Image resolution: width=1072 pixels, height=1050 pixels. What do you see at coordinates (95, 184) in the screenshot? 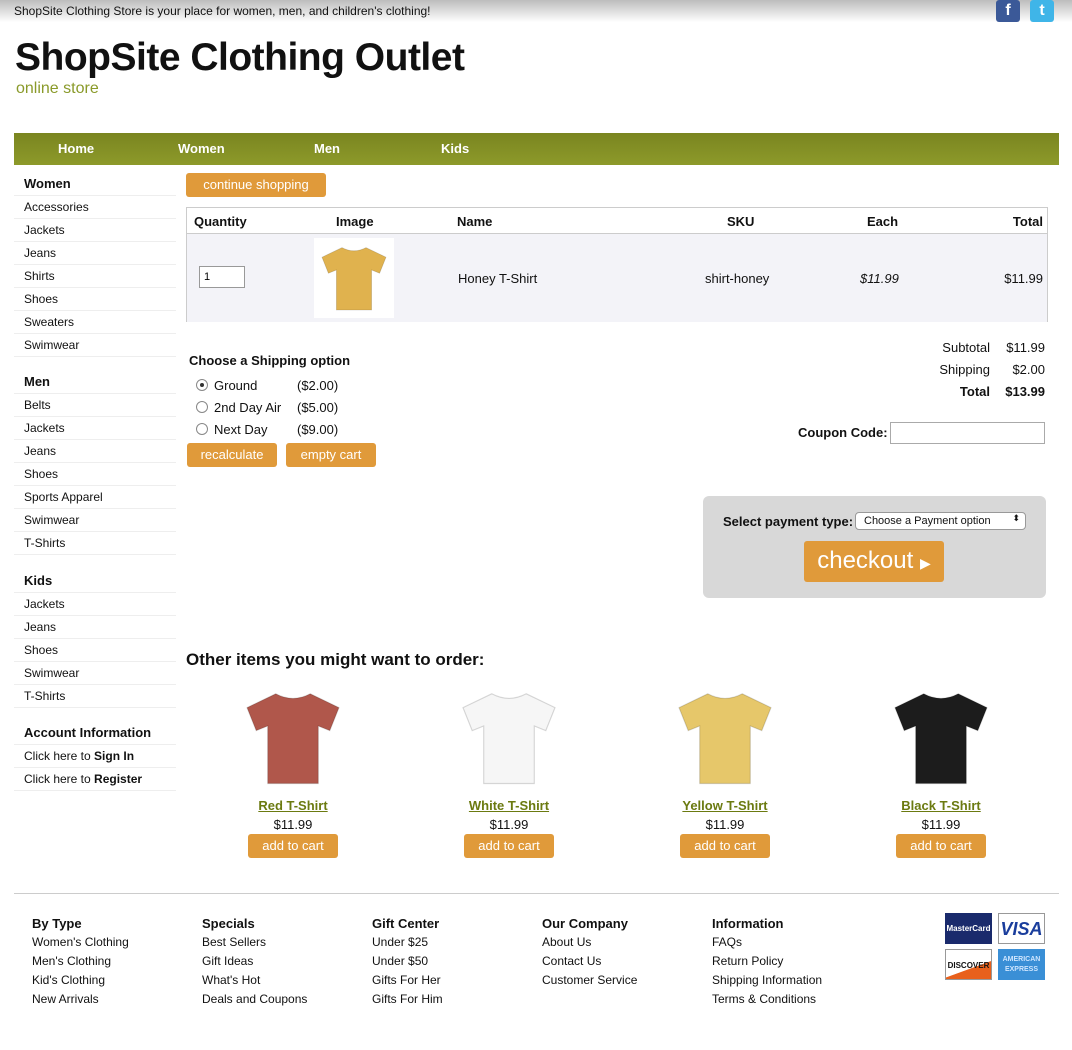
I see `sidebar-heading: Women` at bounding box center [95, 184].